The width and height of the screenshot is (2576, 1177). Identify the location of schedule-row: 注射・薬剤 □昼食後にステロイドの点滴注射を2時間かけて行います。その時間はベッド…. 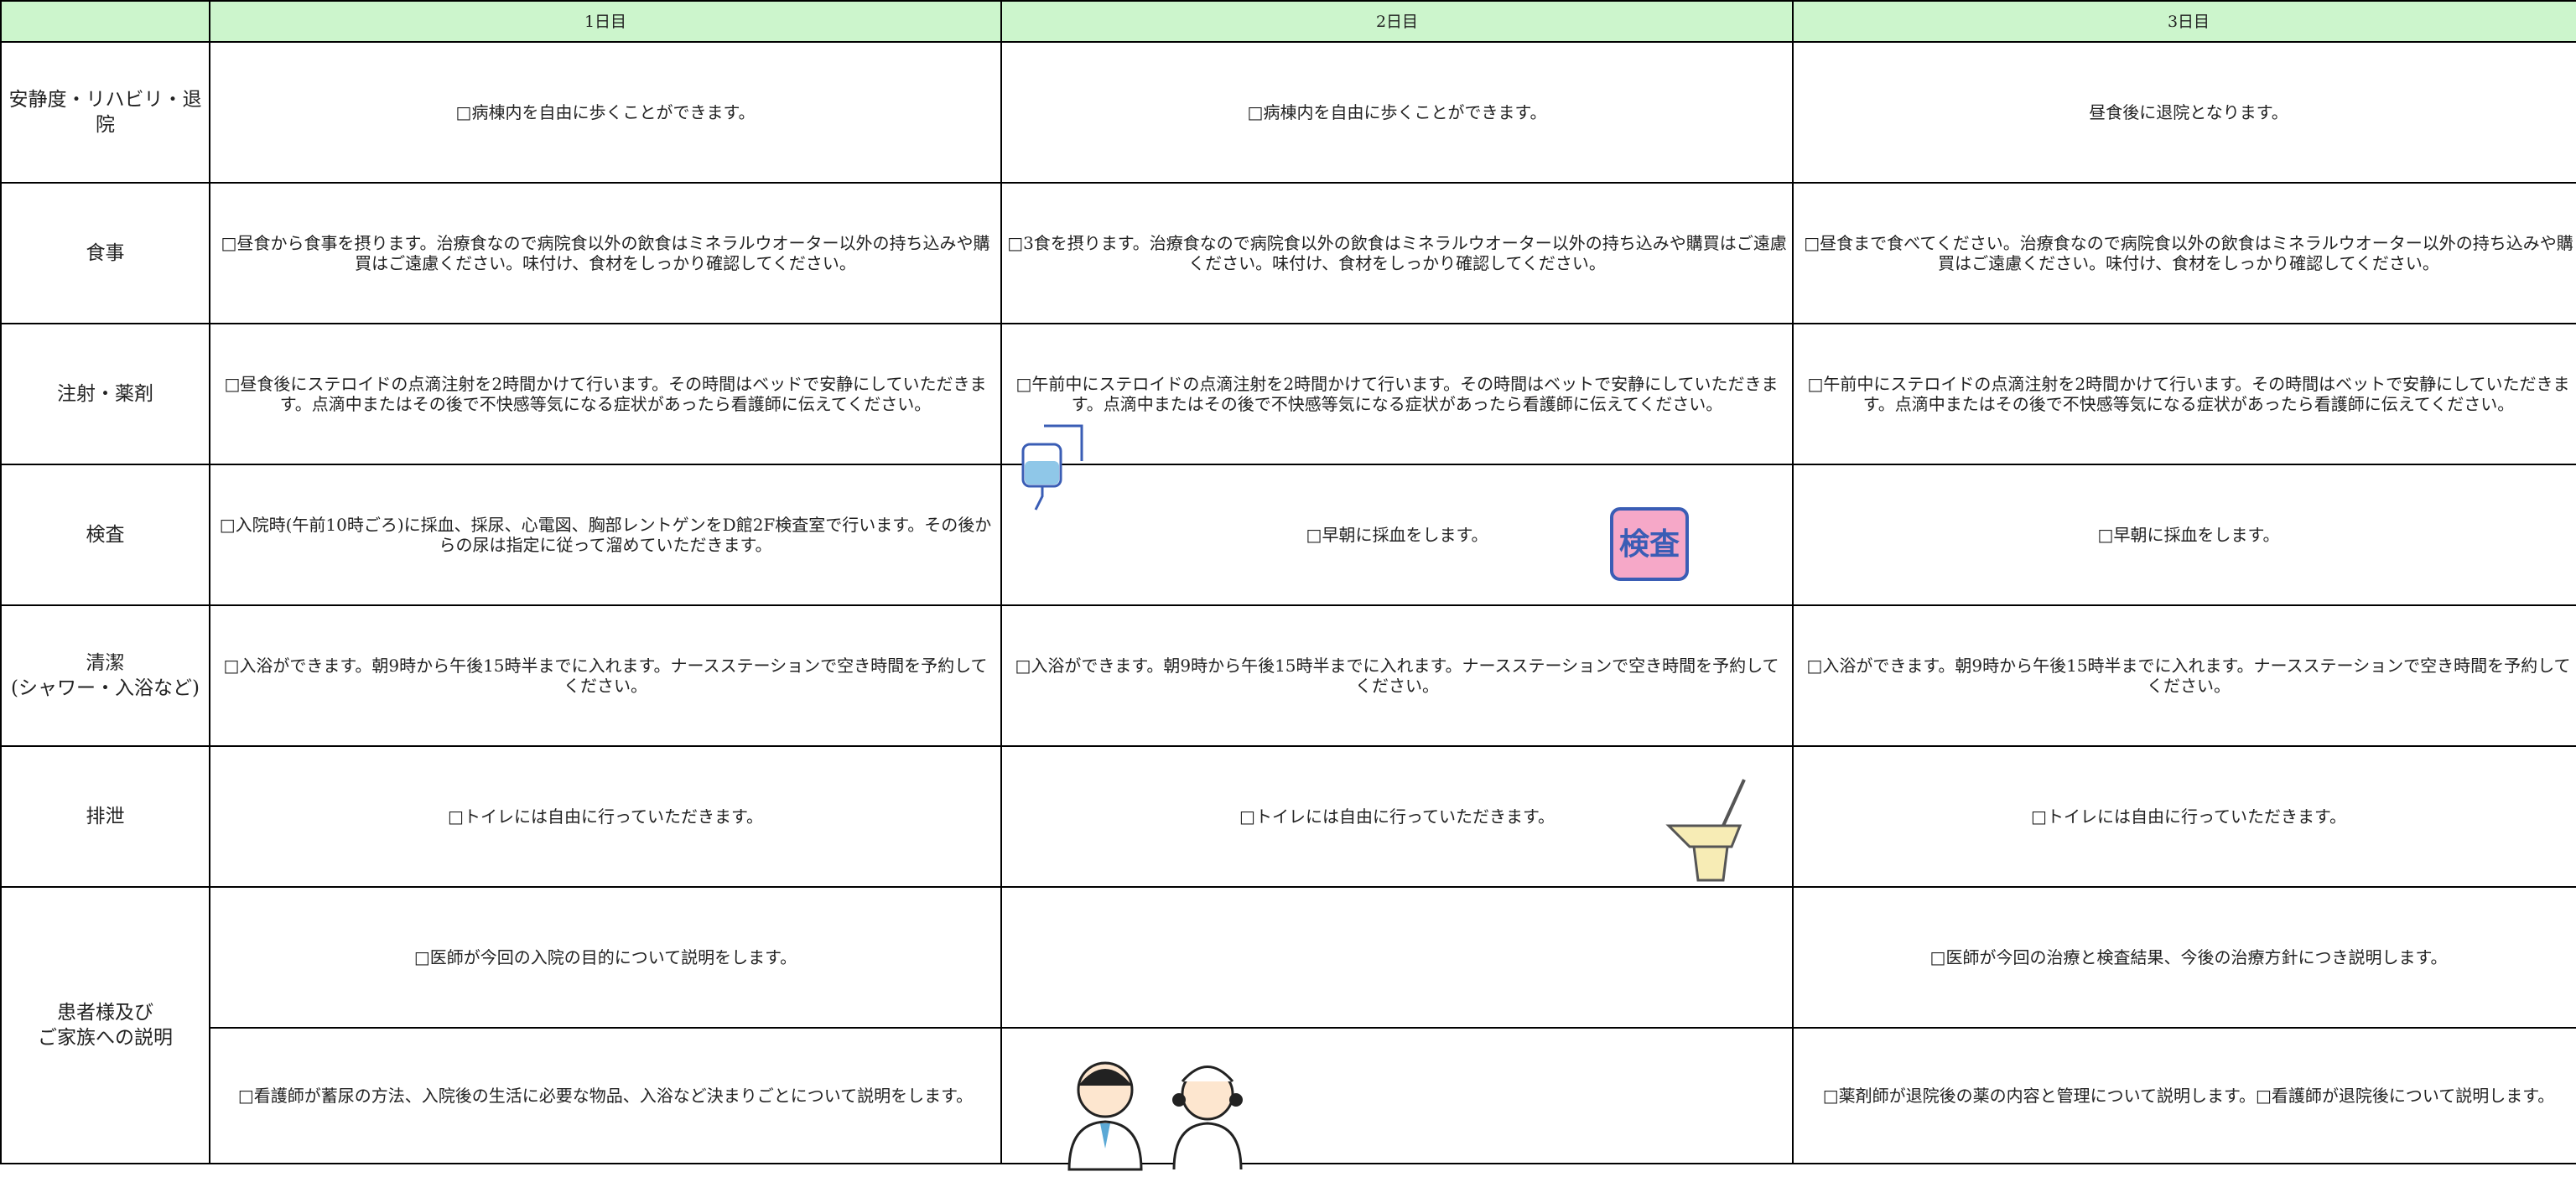
(1288, 394).